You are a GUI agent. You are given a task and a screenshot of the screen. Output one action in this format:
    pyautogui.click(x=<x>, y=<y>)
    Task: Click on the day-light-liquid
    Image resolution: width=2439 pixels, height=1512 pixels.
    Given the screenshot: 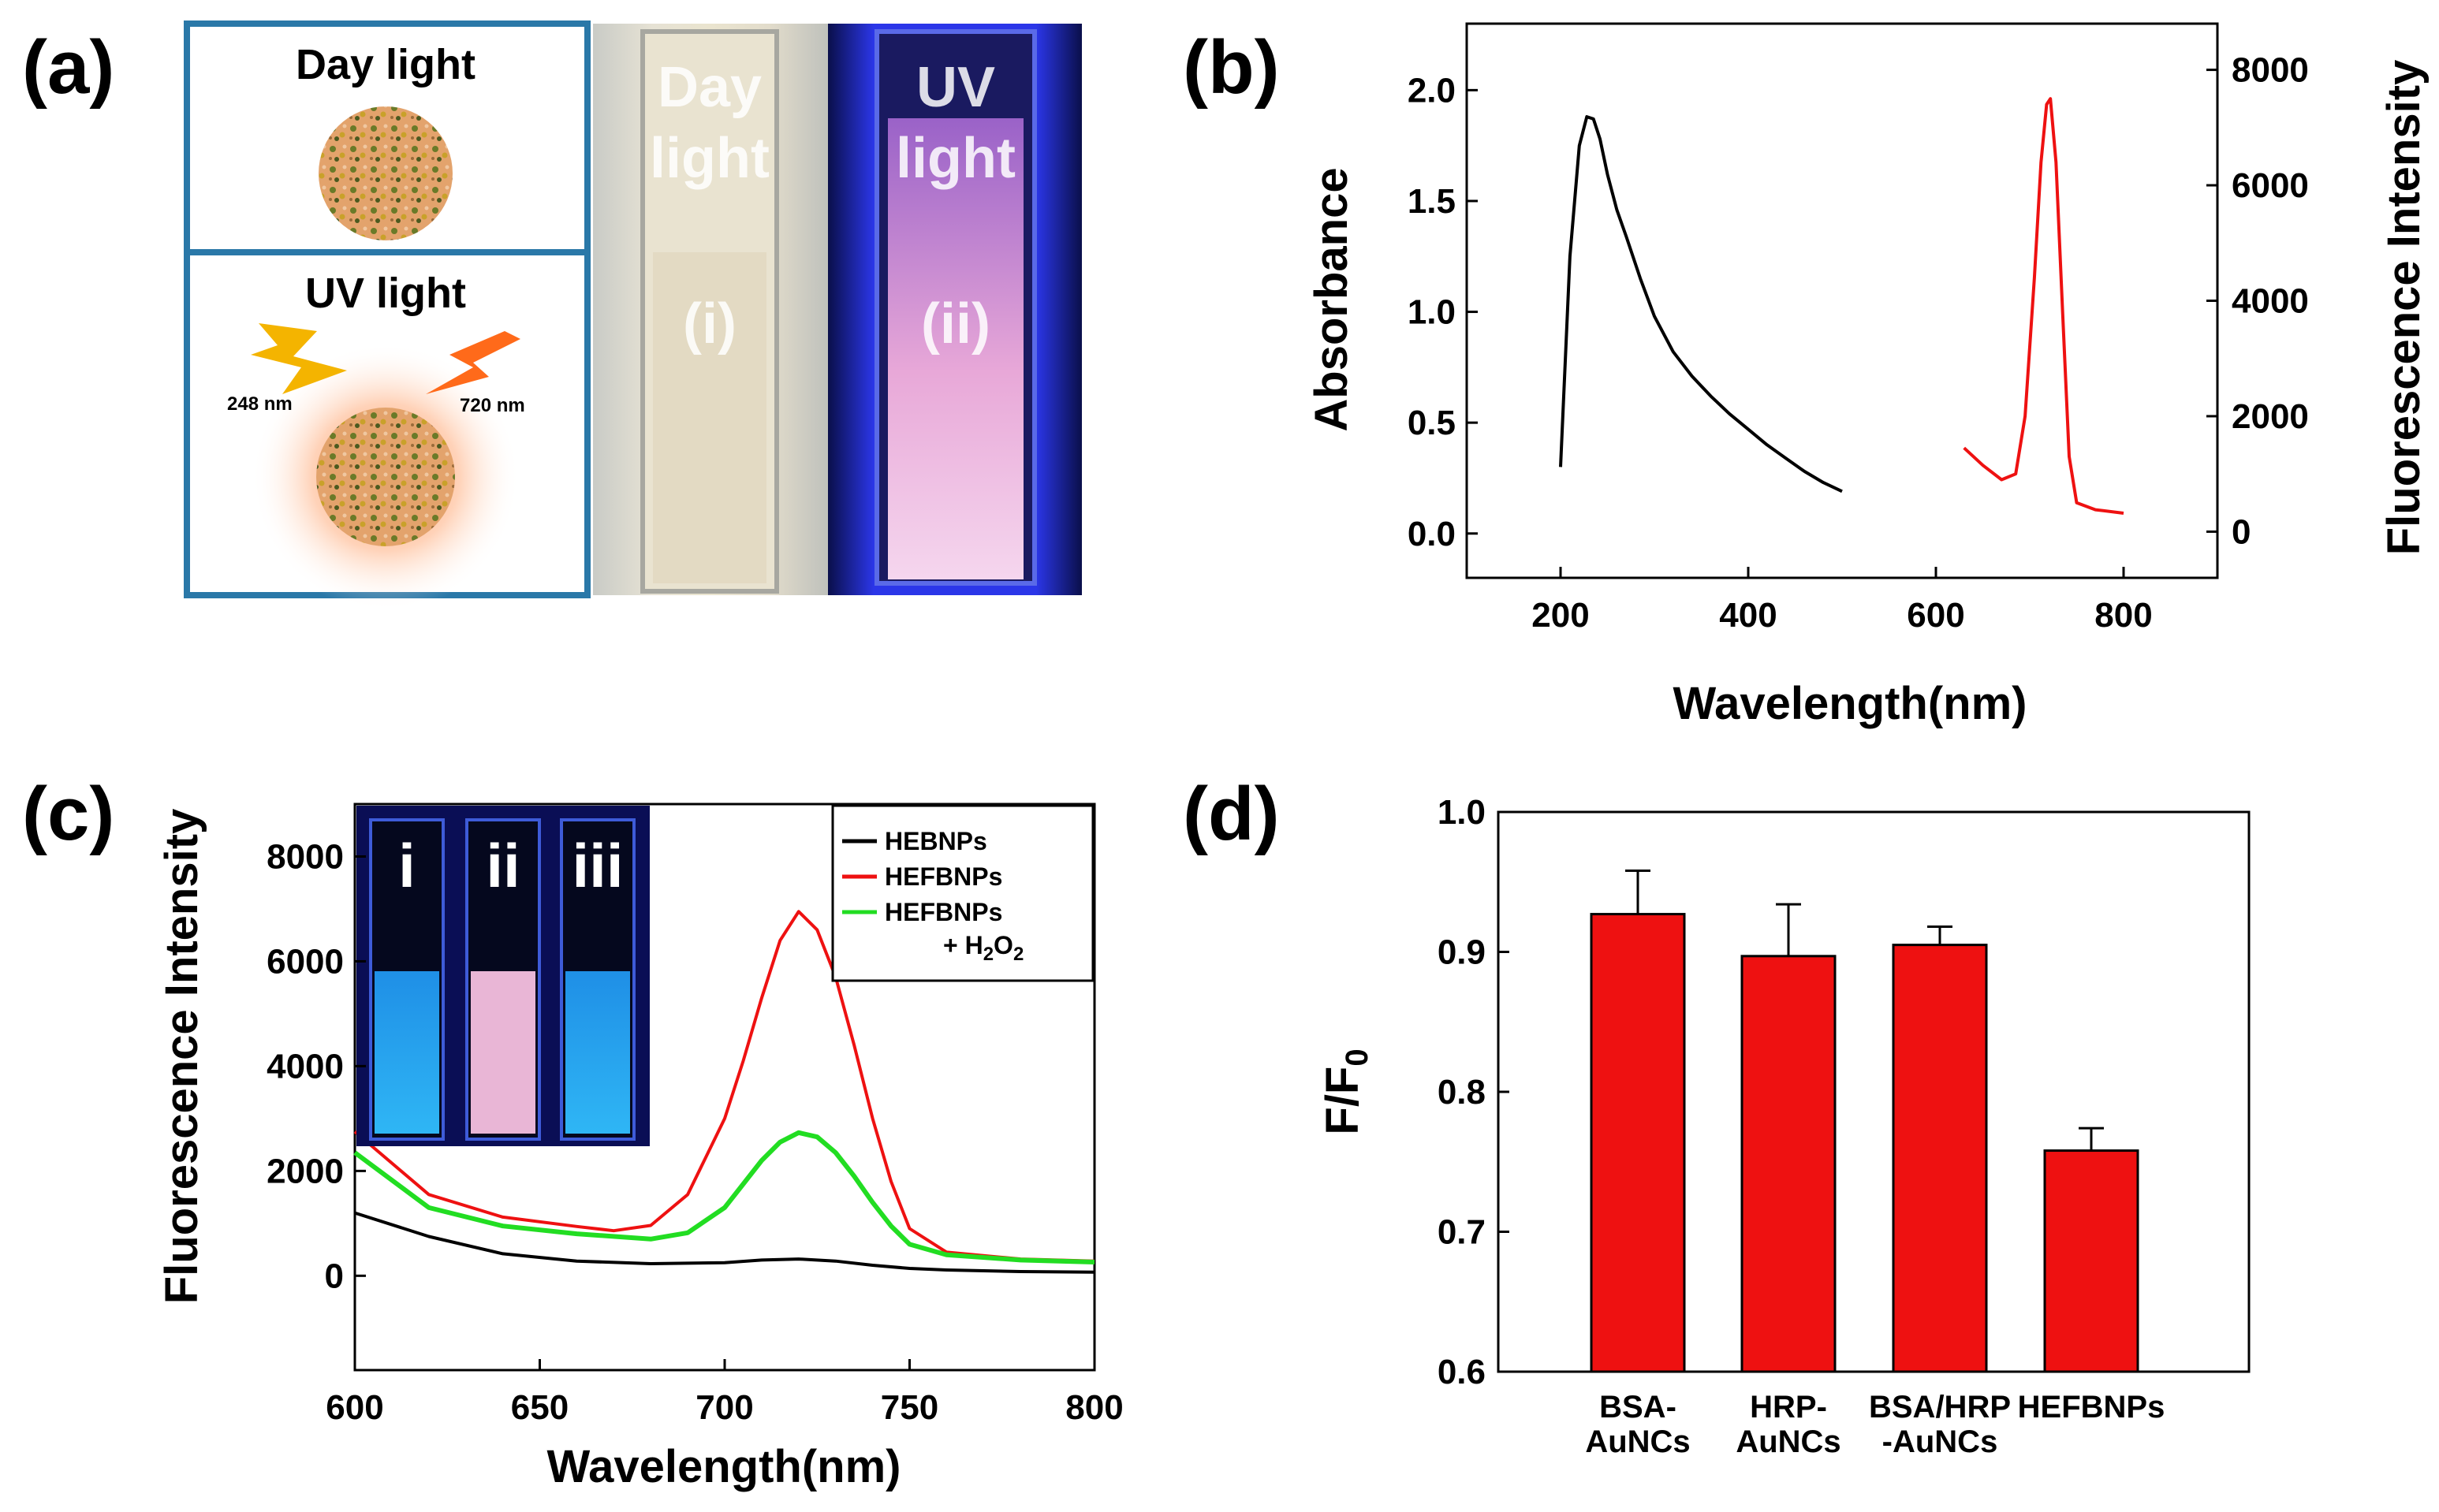 What is the action you would take?
    pyautogui.click(x=709, y=418)
    